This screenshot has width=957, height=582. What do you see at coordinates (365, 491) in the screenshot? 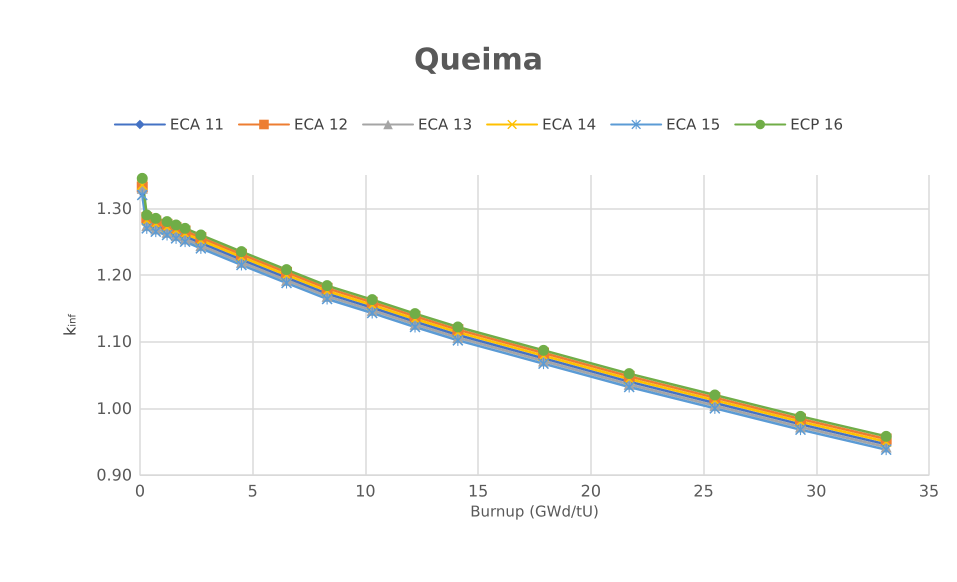
I see `x-tick-label: 10` at bounding box center [365, 491].